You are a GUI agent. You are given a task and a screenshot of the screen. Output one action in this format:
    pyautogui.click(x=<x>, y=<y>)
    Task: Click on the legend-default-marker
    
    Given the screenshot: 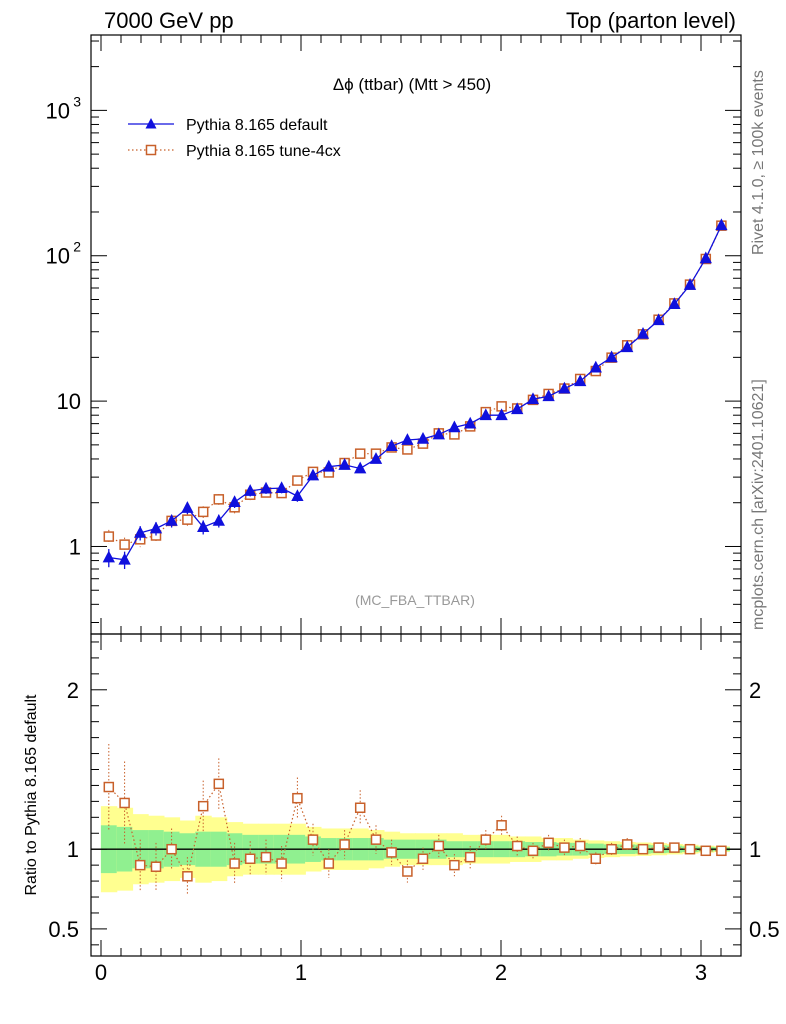 What is the action you would take?
    pyautogui.click(x=151, y=123)
    